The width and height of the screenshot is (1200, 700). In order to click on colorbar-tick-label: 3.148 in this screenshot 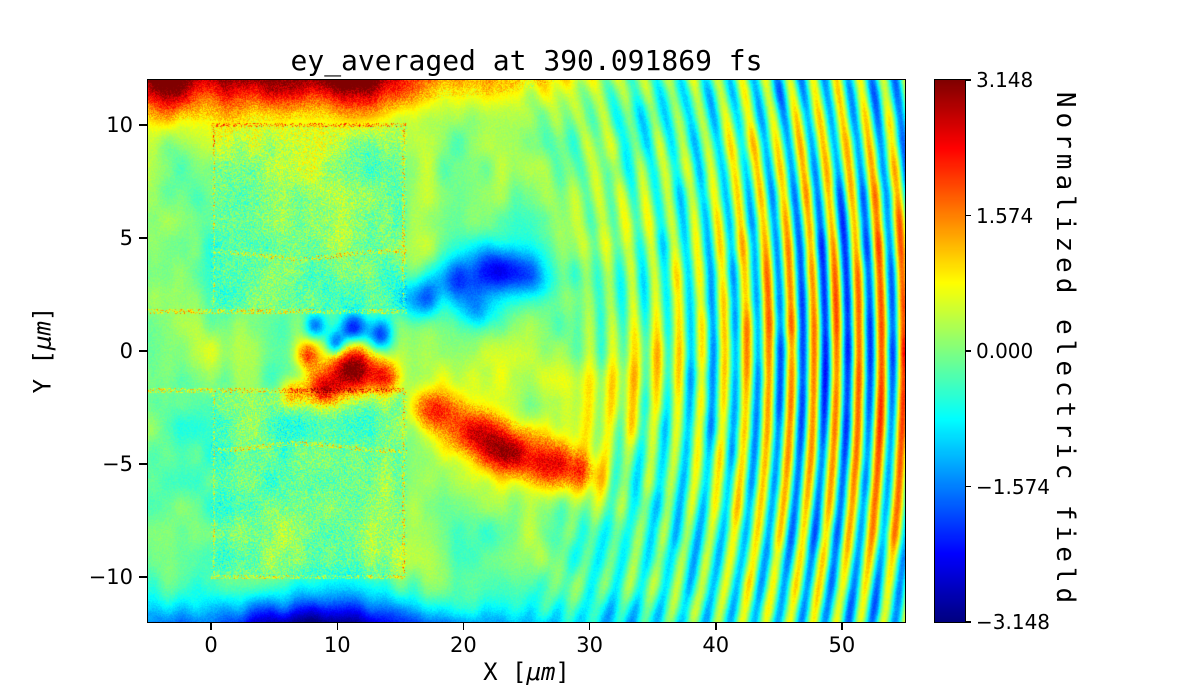, I will do `click(1005, 80)`.